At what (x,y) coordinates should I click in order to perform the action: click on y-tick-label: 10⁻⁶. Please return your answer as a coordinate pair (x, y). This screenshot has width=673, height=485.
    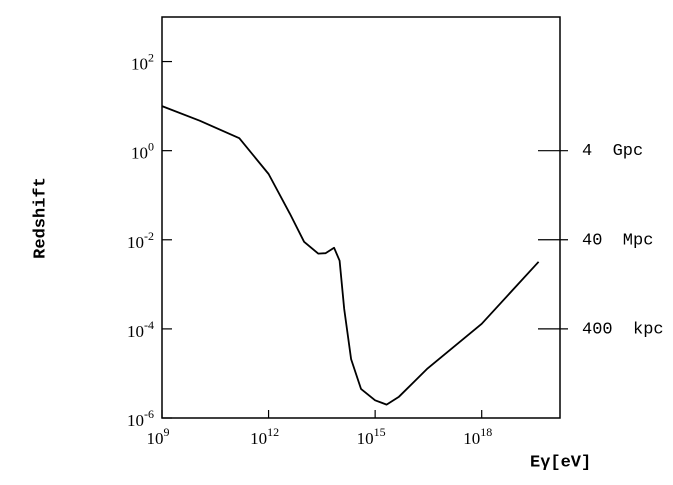
    Looking at the image, I should click on (140, 418).